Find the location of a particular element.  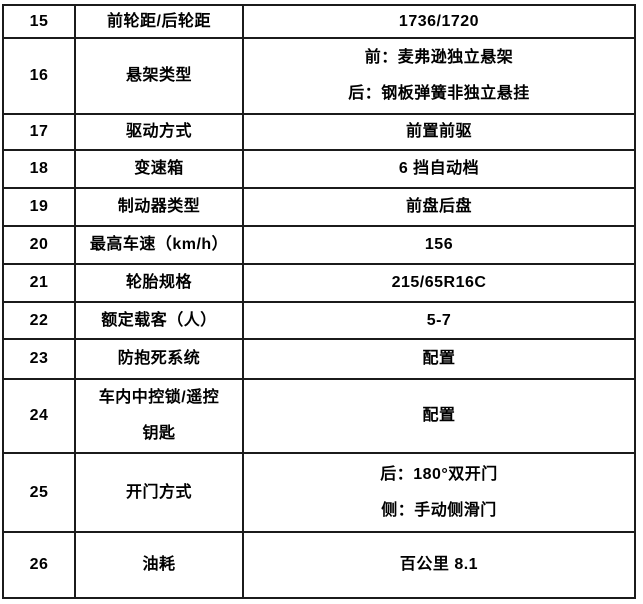

row-number: 18 is located at coordinates (39, 169).